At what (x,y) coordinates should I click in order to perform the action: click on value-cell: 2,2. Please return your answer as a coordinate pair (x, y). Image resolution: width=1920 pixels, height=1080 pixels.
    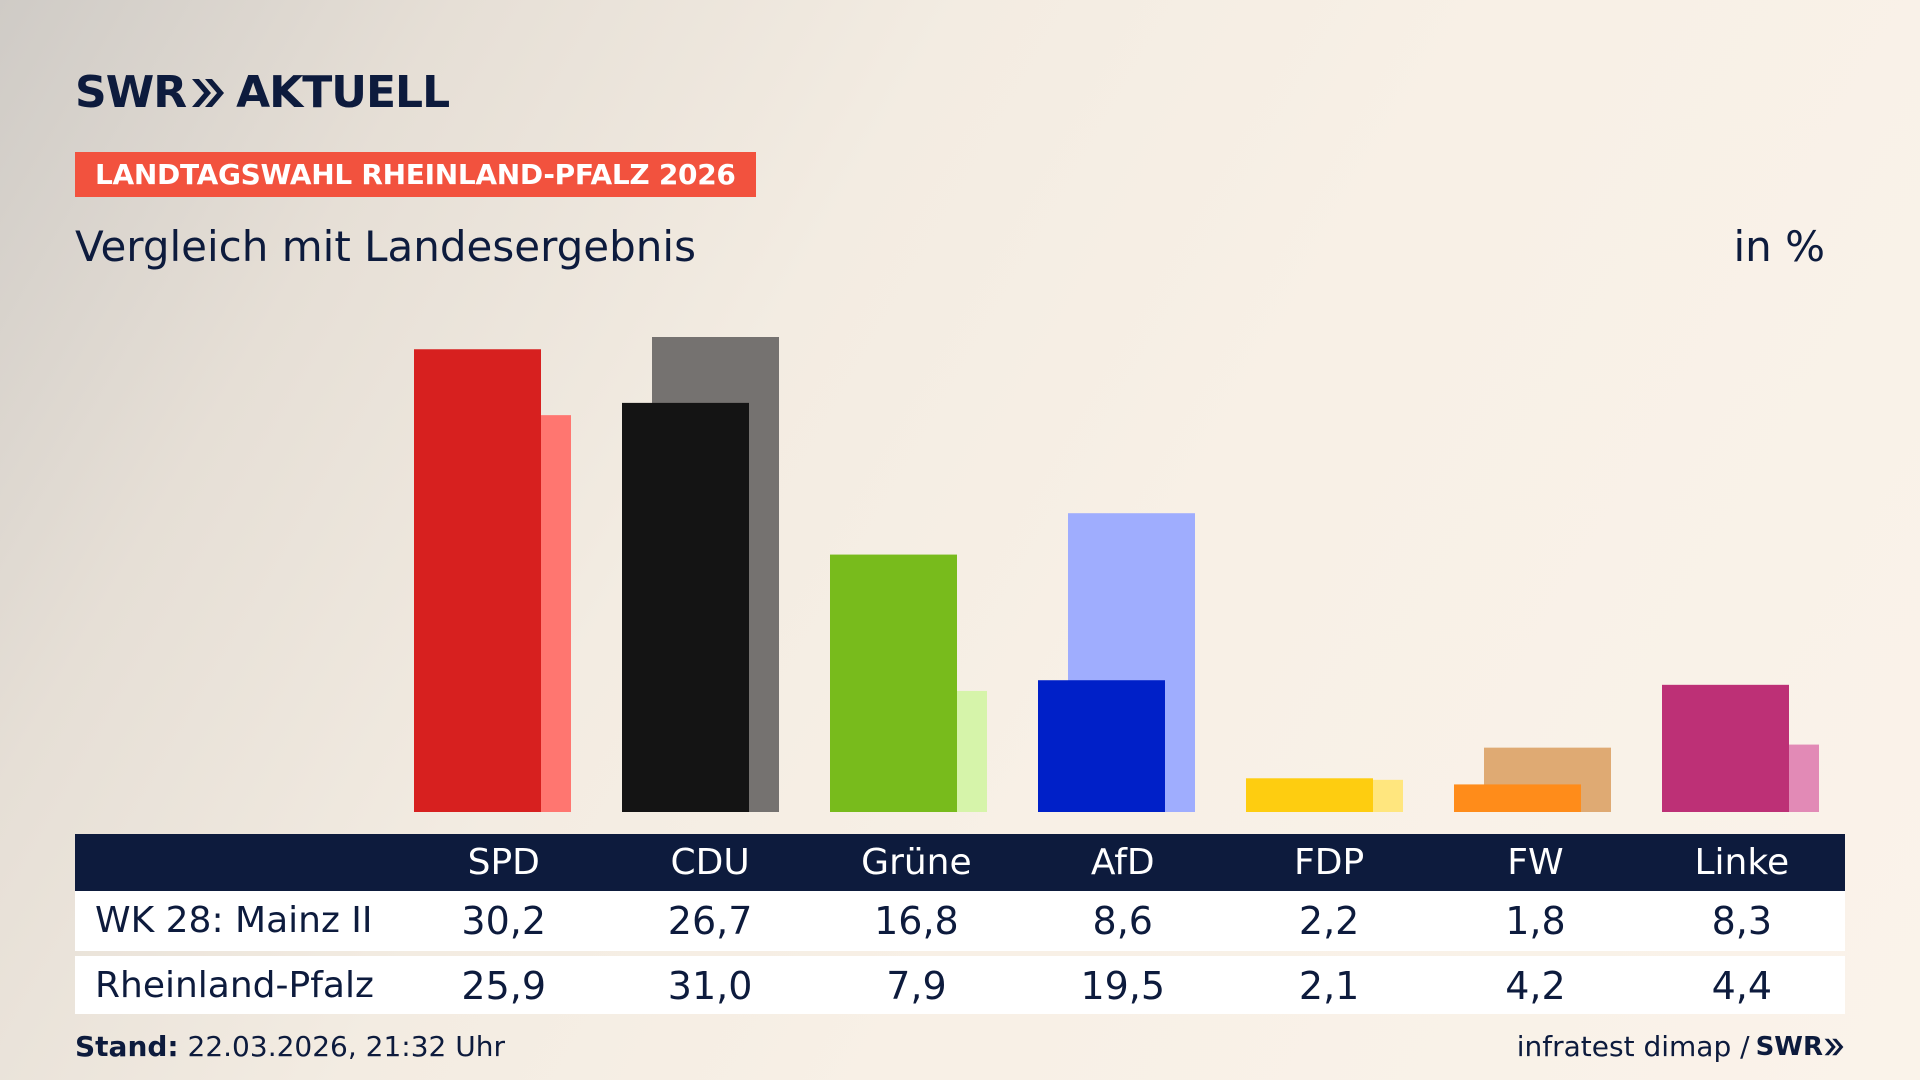
    Looking at the image, I should click on (1329, 921).